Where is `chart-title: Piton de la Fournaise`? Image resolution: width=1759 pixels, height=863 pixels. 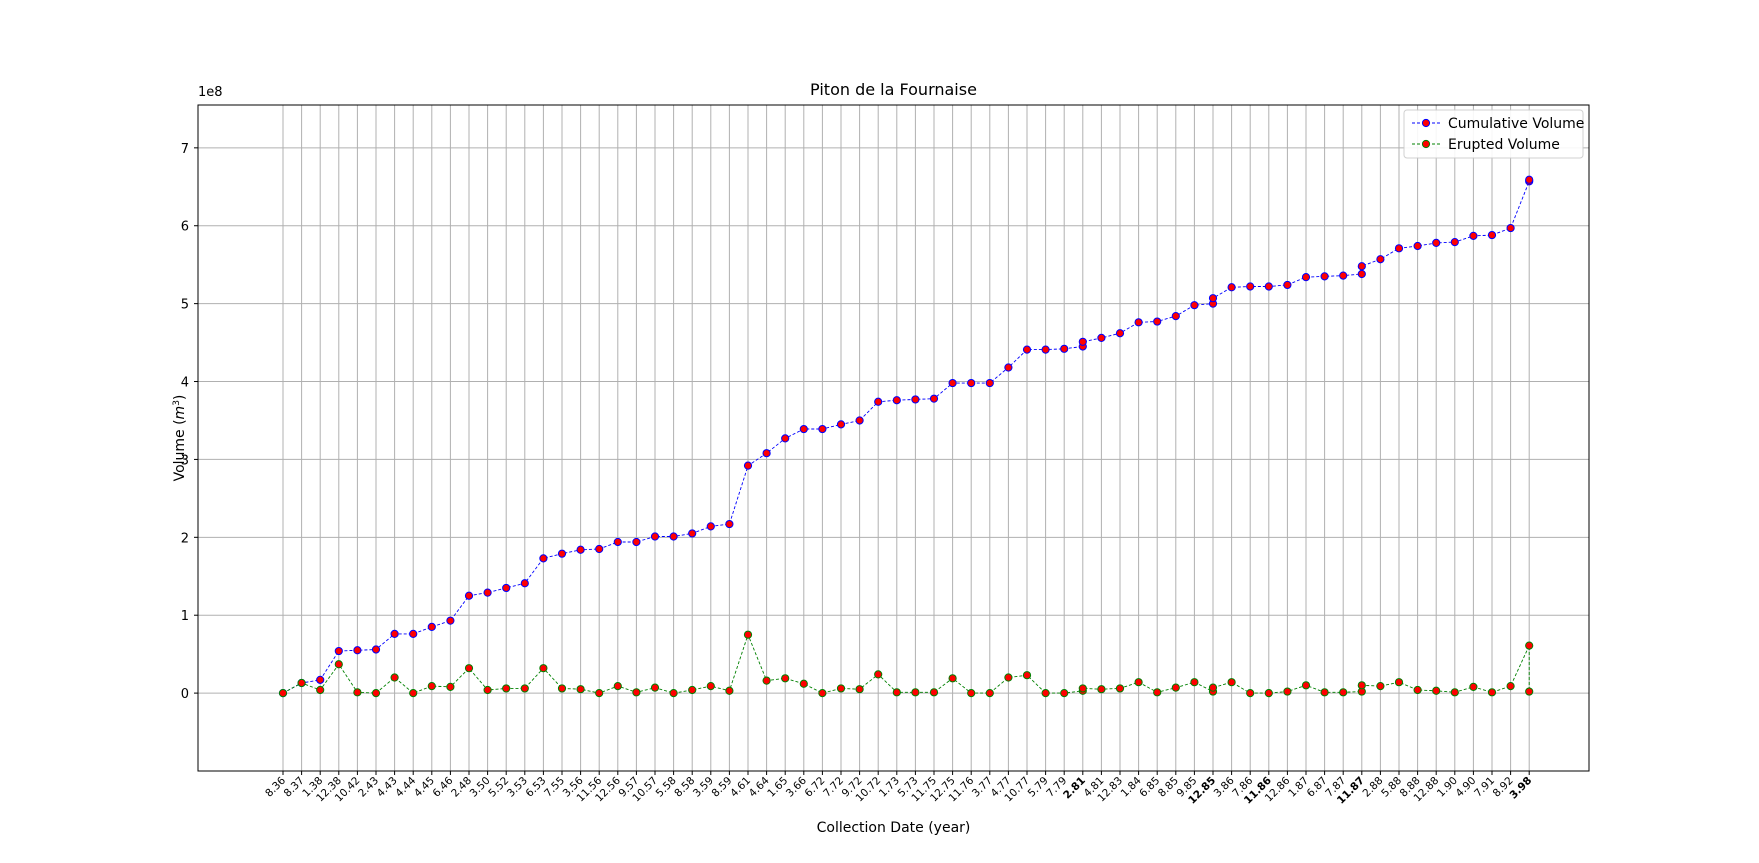
chart-title: Piton de la Fournaise is located at coordinates (893, 89).